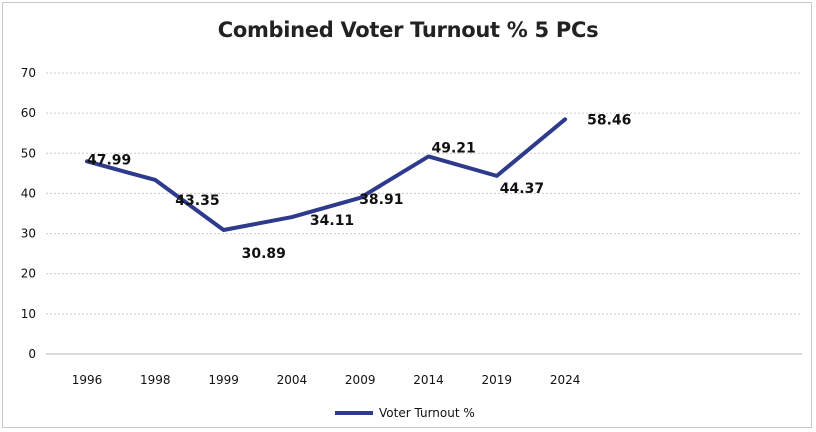 Image resolution: width=816 pixels, height=432 pixels. I want to click on chart-title: Combined Voter Turnout % 5 PCs, so click(408, 30).